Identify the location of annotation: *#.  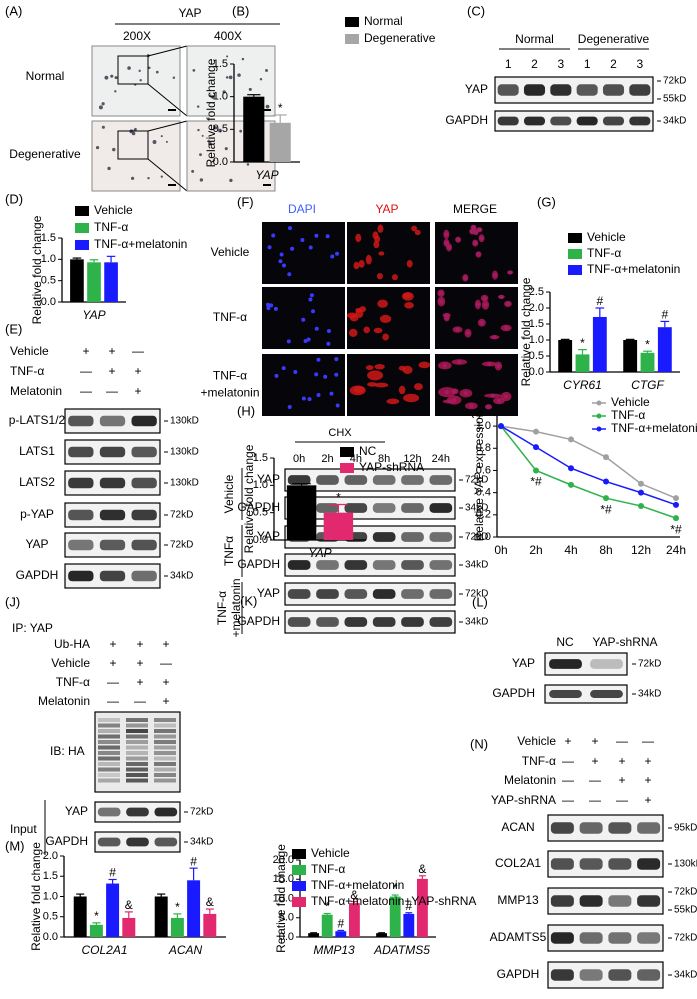
(536, 482).